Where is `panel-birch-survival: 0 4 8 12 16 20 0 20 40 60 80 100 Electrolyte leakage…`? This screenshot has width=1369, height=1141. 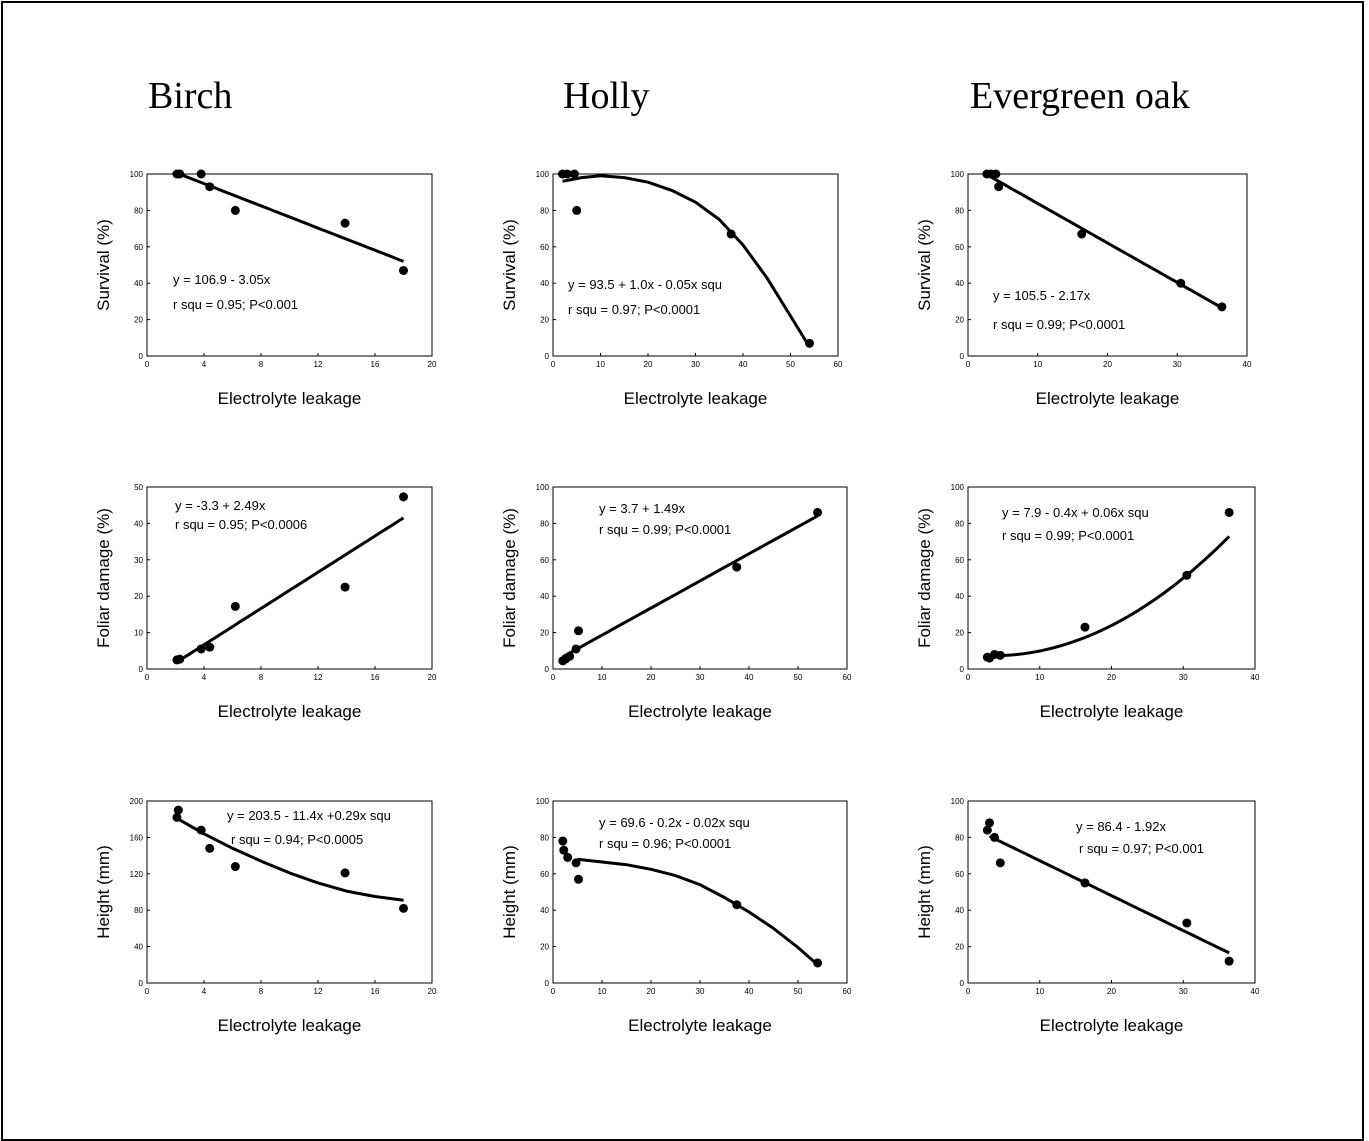
panel-birch-survival: 0 4 8 12 16 20 0 20 40 60 80 100 Electrolyte leakage… is located at coordinates (265, 288).